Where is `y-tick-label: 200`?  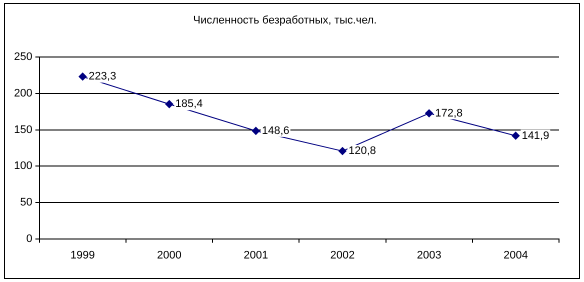 y-tick-label: 200 is located at coordinates (23, 94).